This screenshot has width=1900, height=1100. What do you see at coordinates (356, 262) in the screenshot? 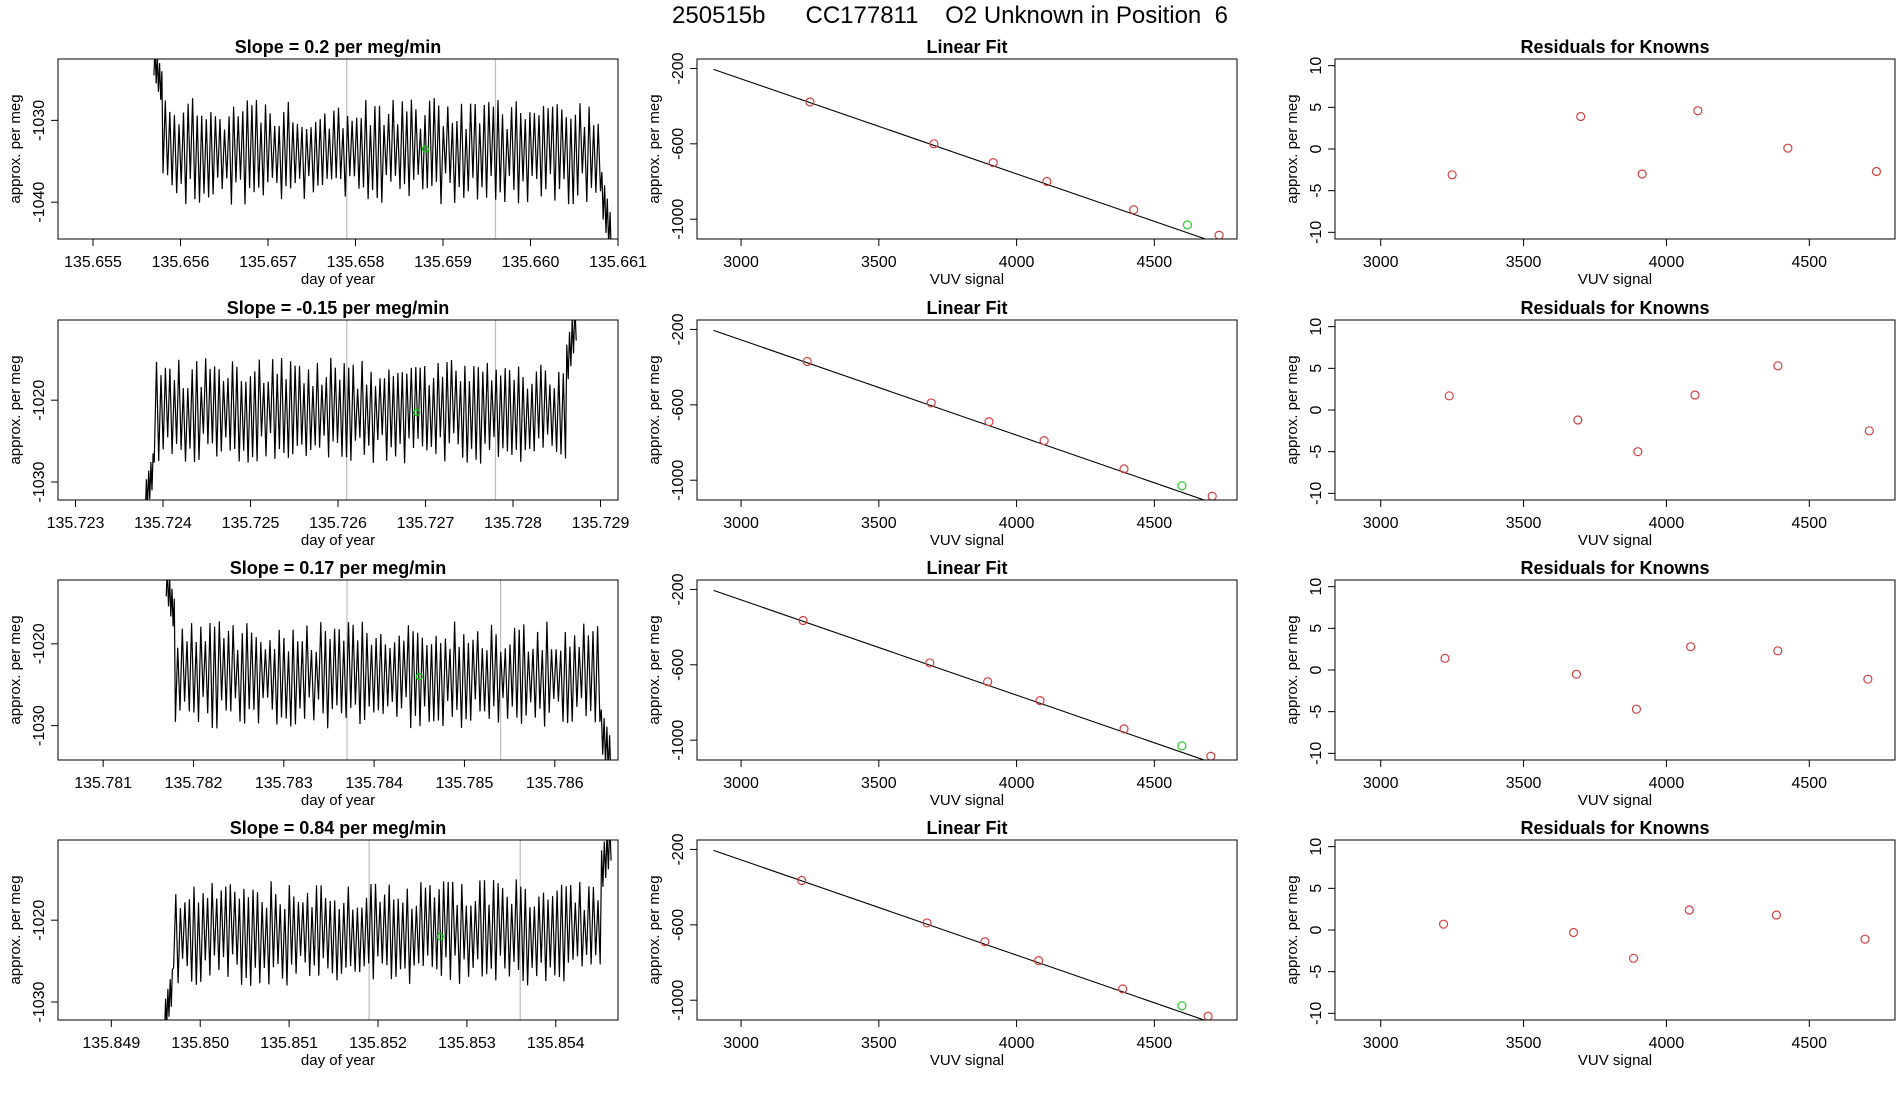
I see `x-tick-label: 135.658` at bounding box center [356, 262].